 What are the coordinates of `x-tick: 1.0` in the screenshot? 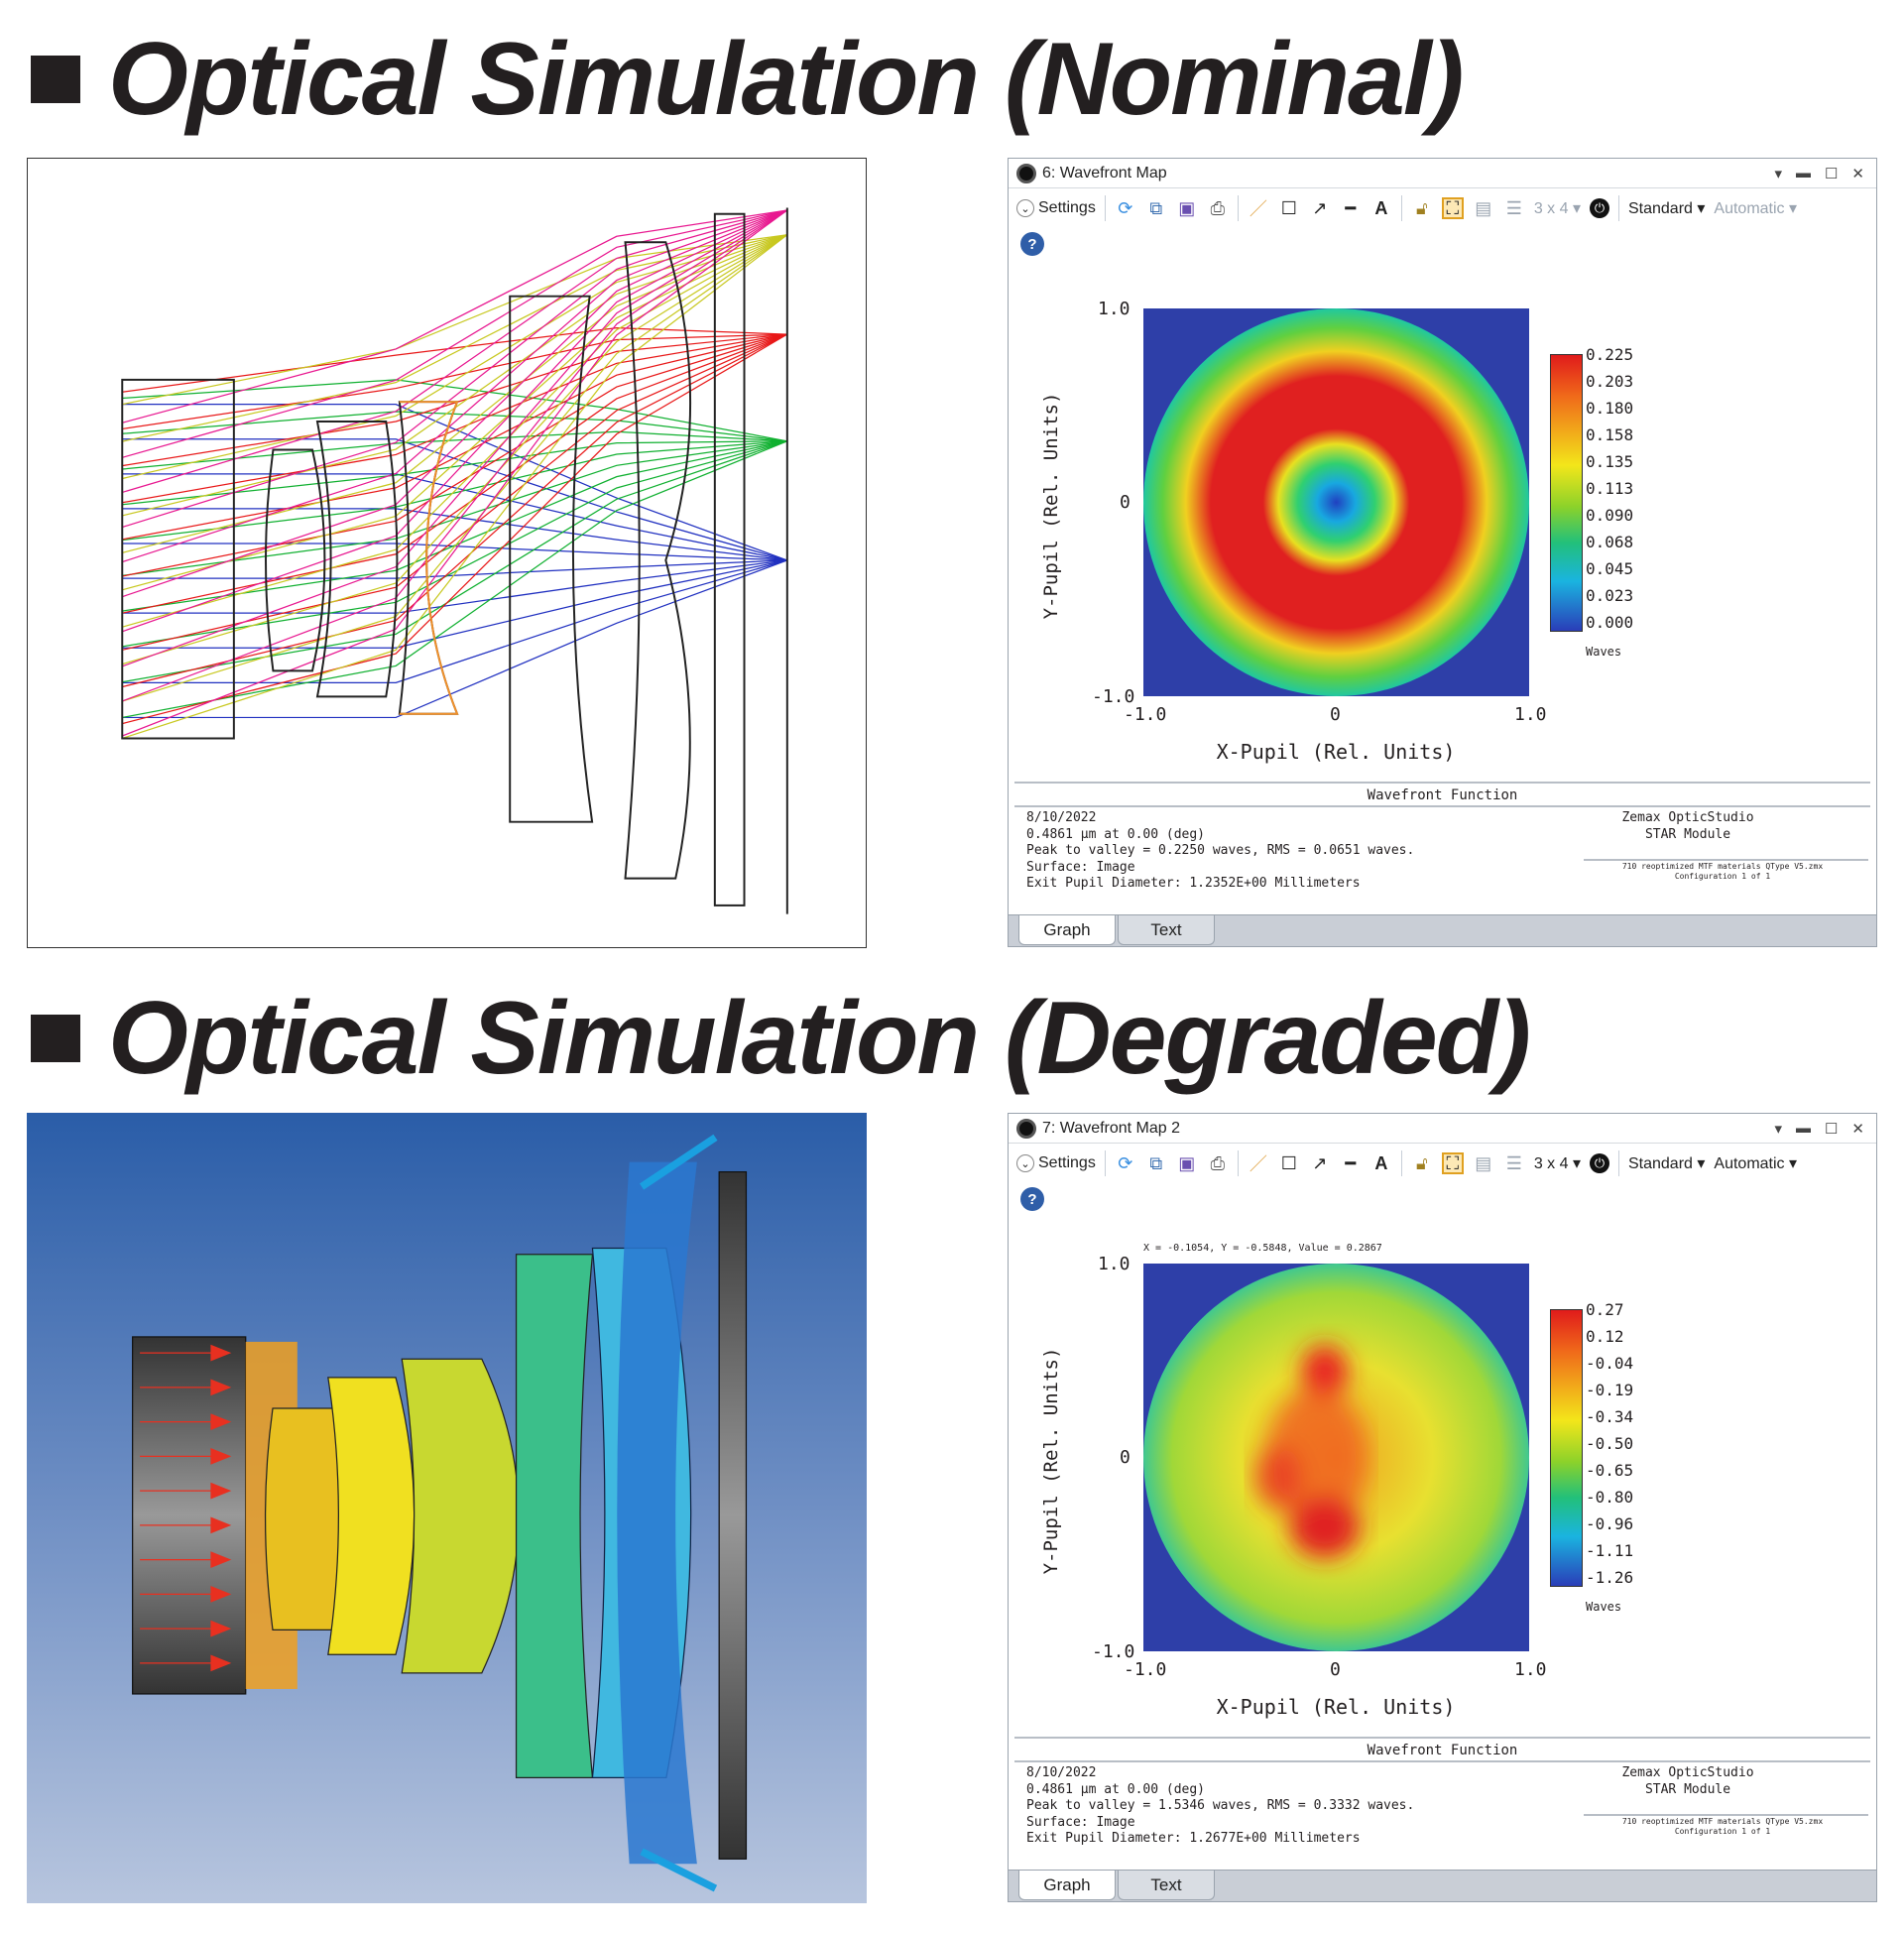 It's located at (1530, 714).